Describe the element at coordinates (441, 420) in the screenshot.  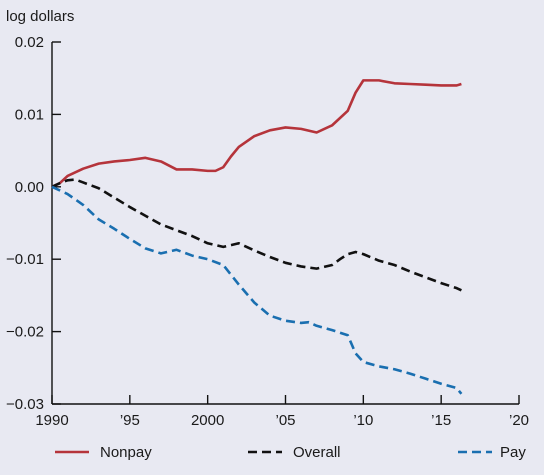
I see `x-tick-label: ’15` at that location.